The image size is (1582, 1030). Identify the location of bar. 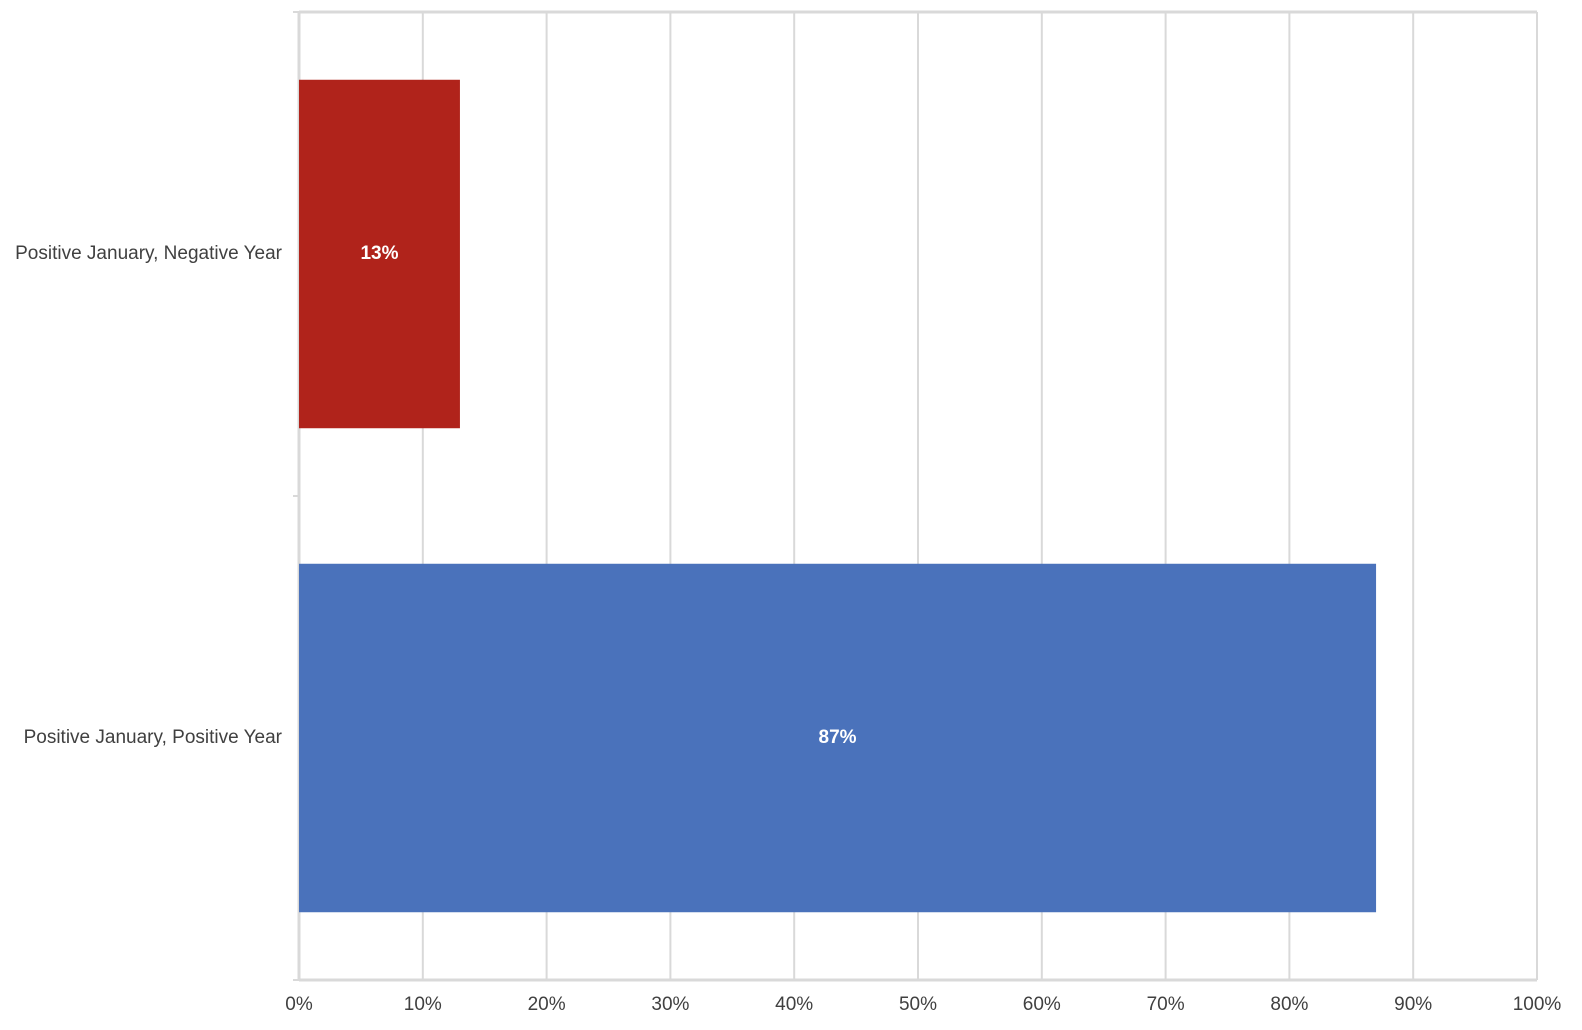
(379, 254).